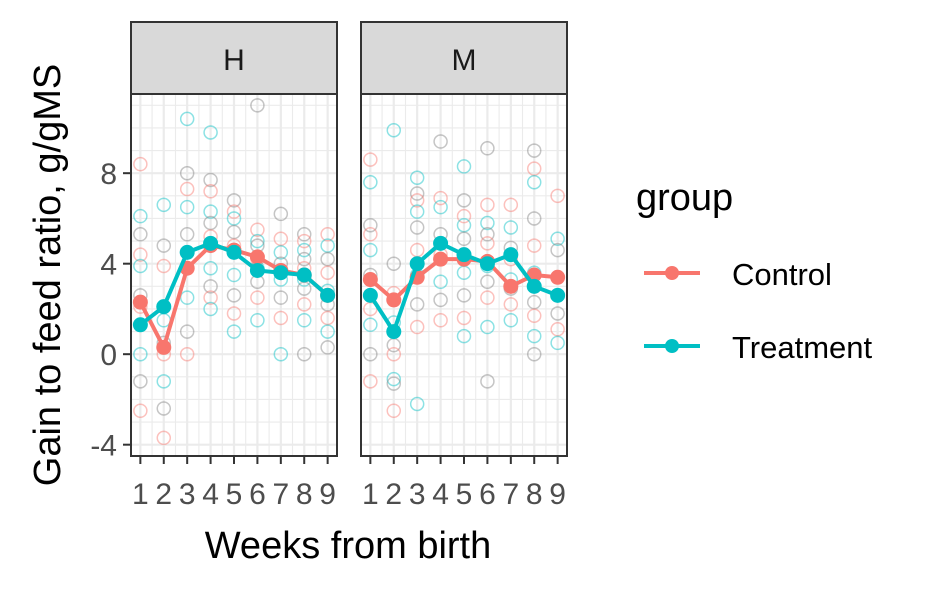  Describe the element at coordinates (802, 347) in the screenshot. I see `legend-label-treatment: Treatment` at that location.